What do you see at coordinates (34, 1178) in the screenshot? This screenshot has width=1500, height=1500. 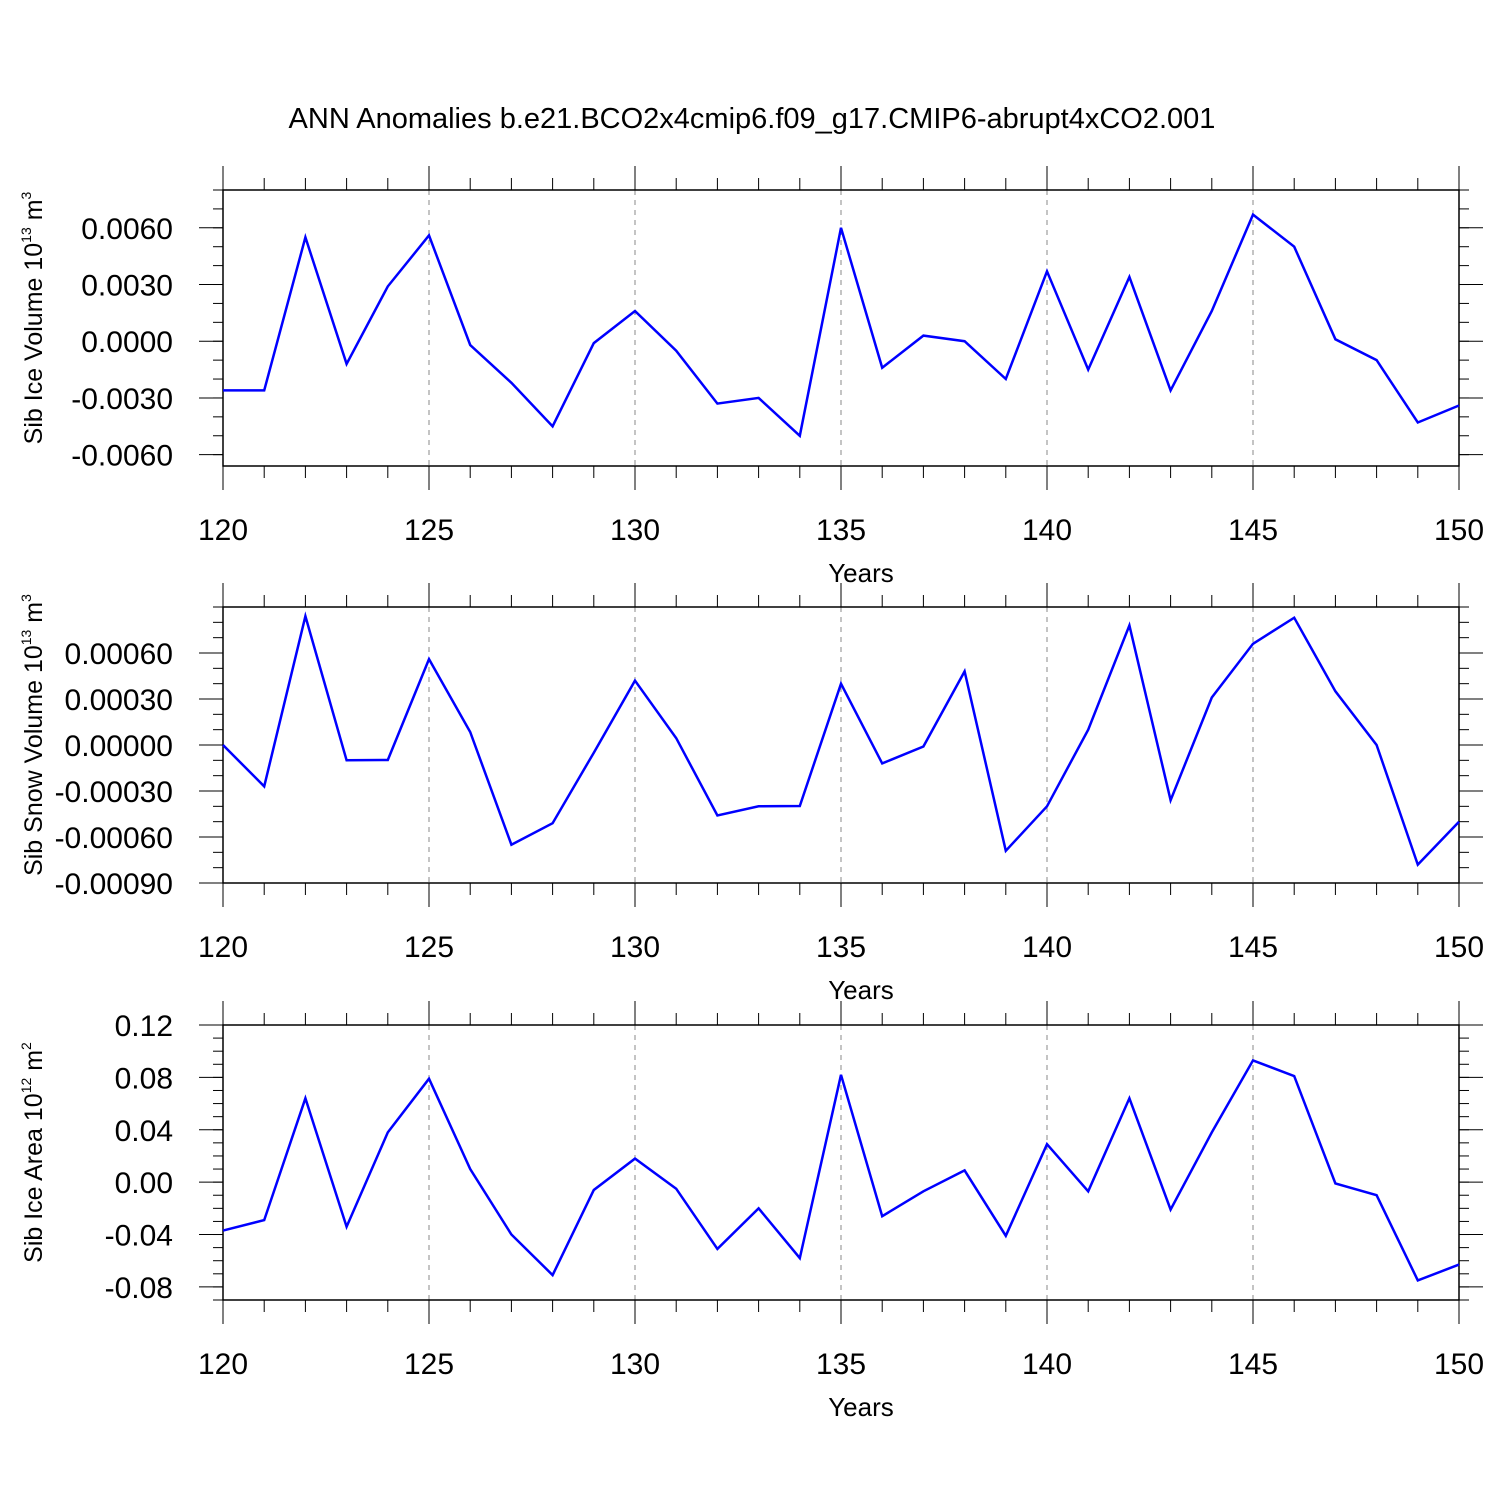 I see `y-axis-label-part: Sib Ice Area 10` at bounding box center [34, 1178].